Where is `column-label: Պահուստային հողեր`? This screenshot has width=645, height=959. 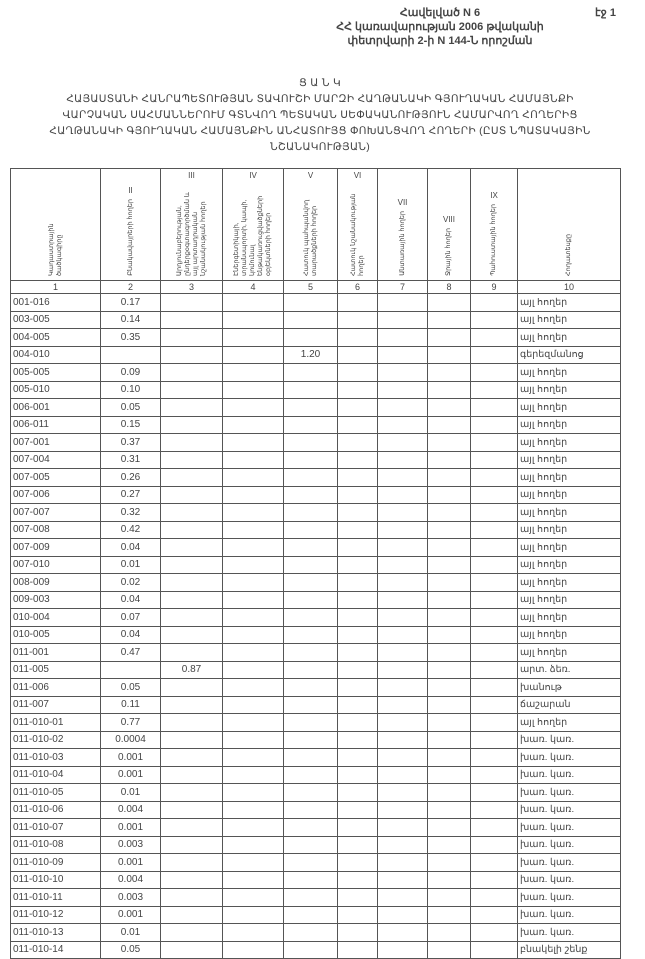 column-label: Պահուստային հողեր is located at coordinates (493, 240).